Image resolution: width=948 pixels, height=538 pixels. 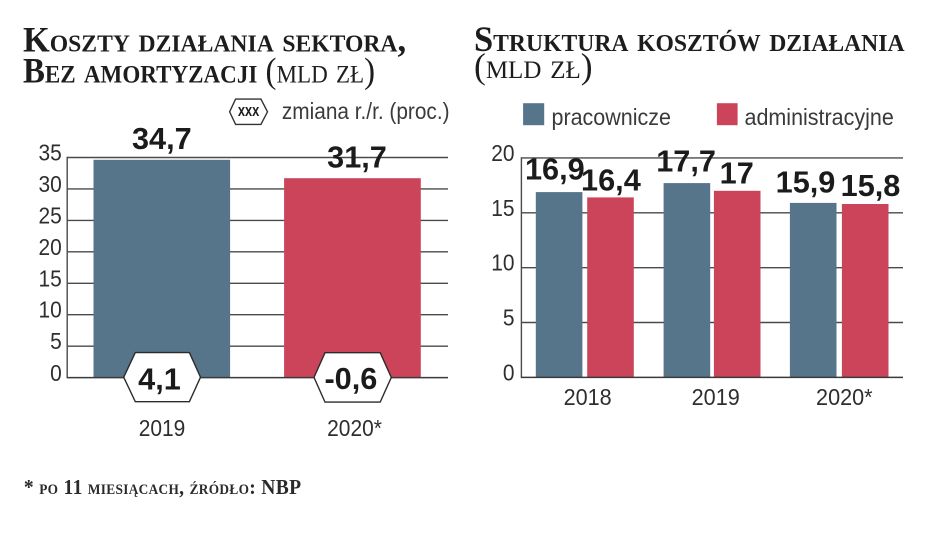 I want to click on svg-text: 17,7, so click(x=686, y=160).